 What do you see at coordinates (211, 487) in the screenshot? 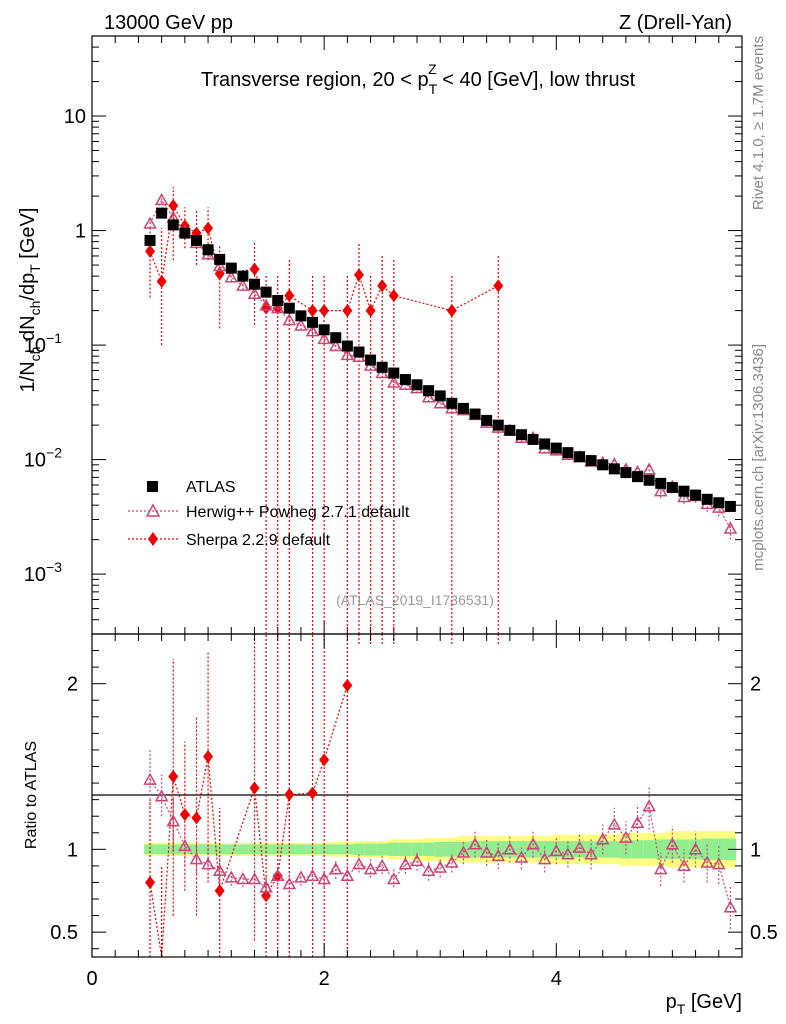
I see `legend-atlas-label: ATLAS` at bounding box center [211, 487].